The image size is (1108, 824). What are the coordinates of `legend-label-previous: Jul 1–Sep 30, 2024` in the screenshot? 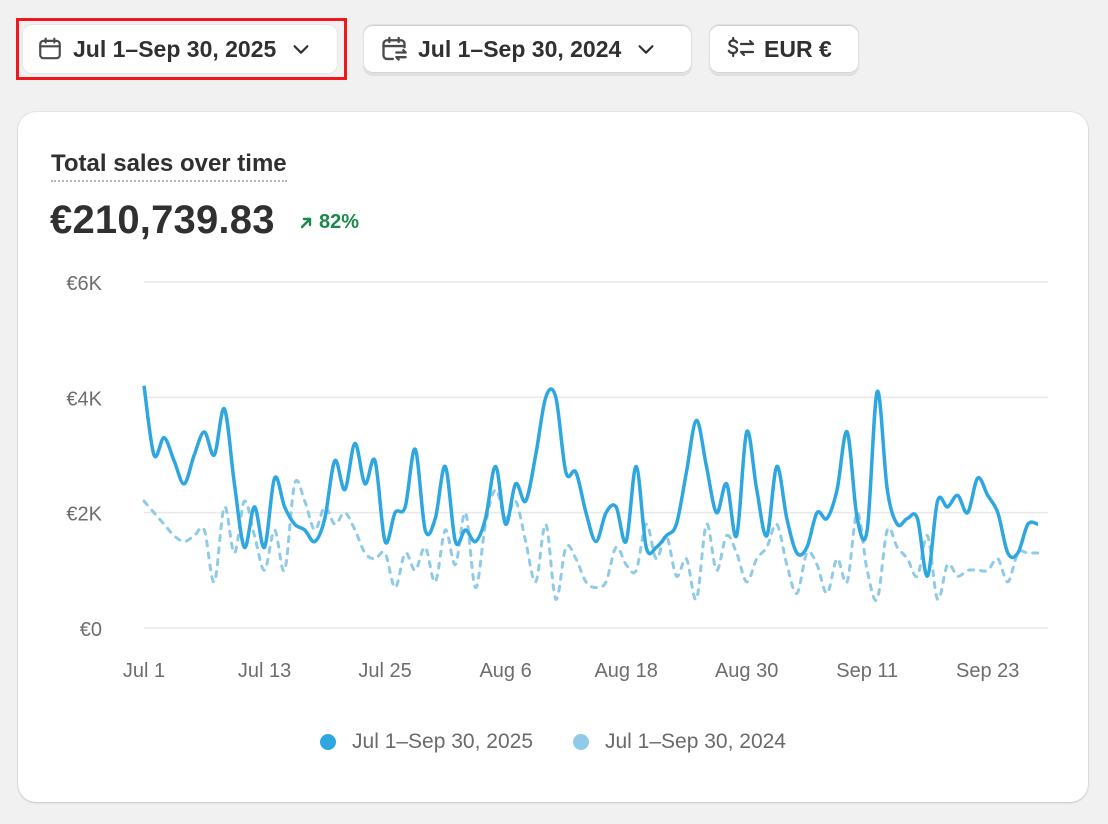 It's located at (695, 741).